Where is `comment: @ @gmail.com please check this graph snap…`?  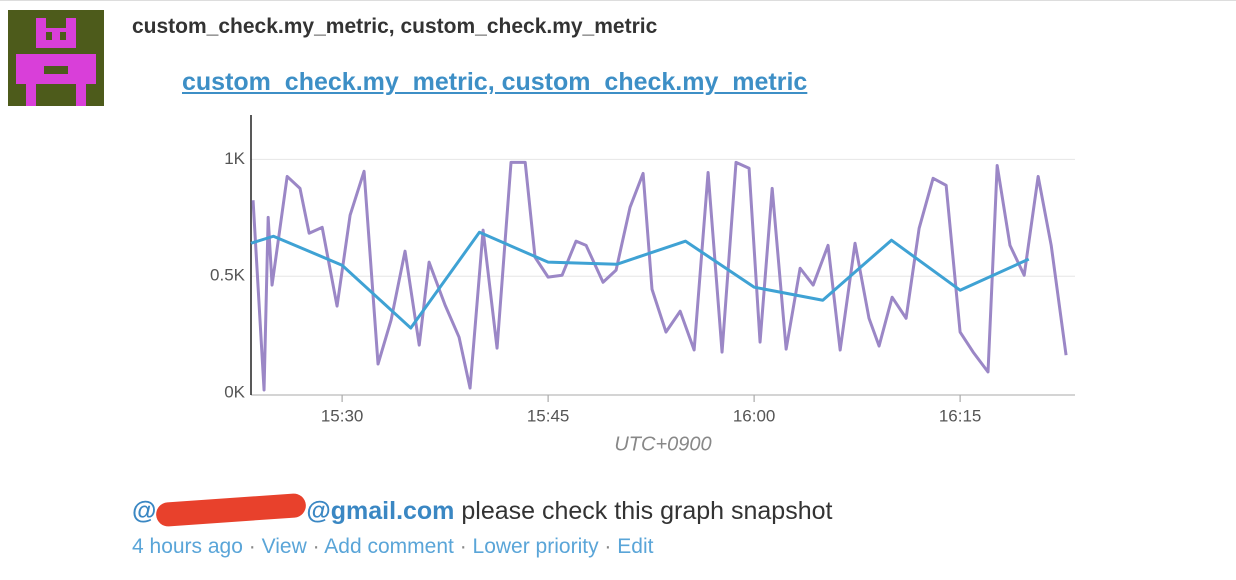 comment: @ @gmail.com please check this graph snap… is located at coordinates (482, 510).